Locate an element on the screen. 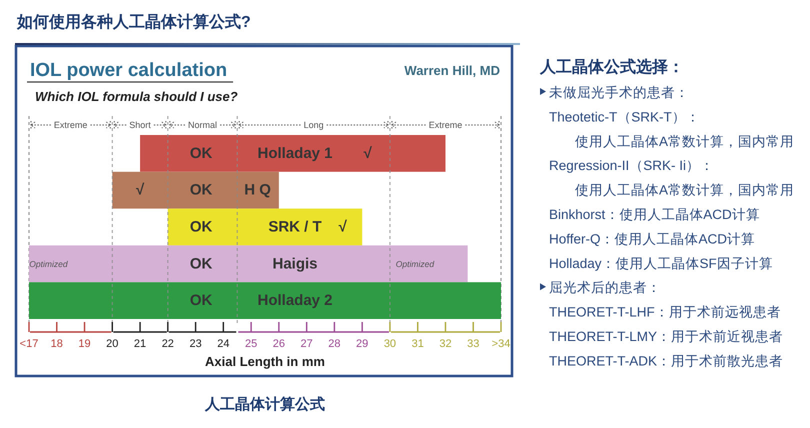 This screenshot has width=810, height=428. y-tick-label: Holladay 1 is located at coordinates (295, 153).